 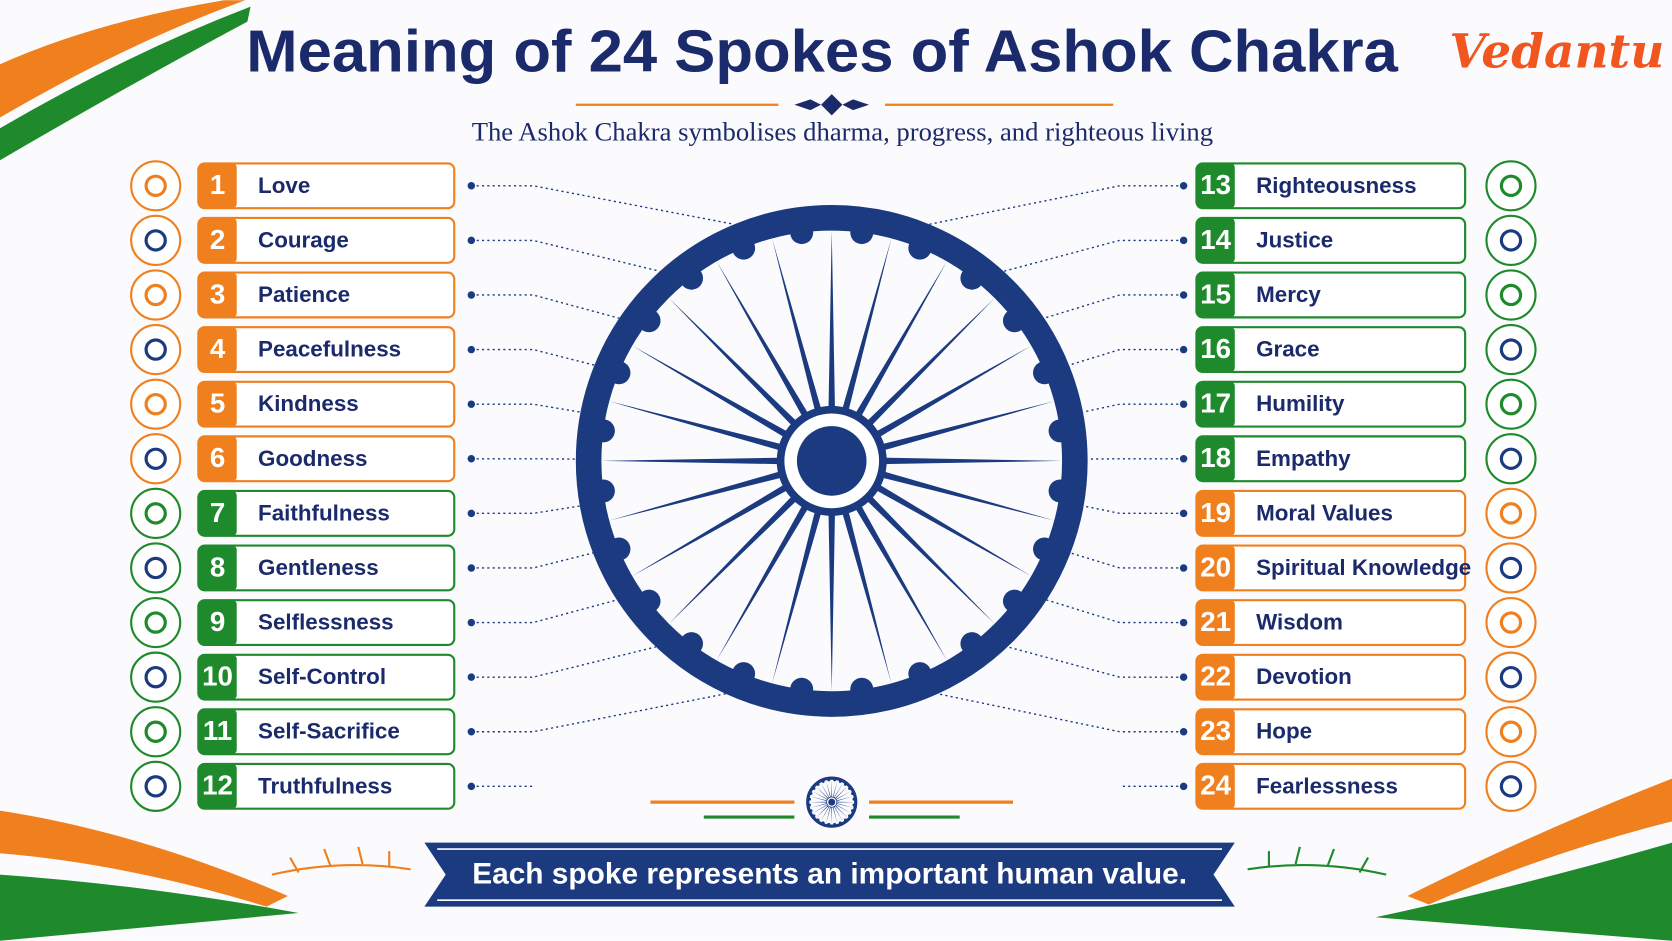 What do you see at coordinates (1556, 52) in the screenshot?
I see `logo: Vedantu` at bounding box center [1556, 52].